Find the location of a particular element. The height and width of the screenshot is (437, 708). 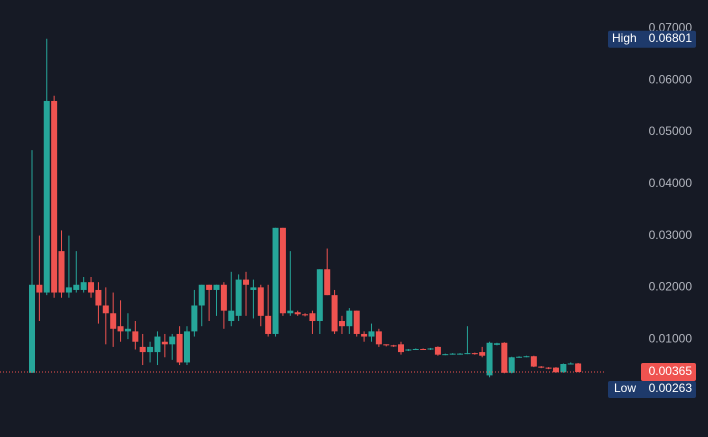

last-price-label: 0.00365 is located at coordinates (671, 371).